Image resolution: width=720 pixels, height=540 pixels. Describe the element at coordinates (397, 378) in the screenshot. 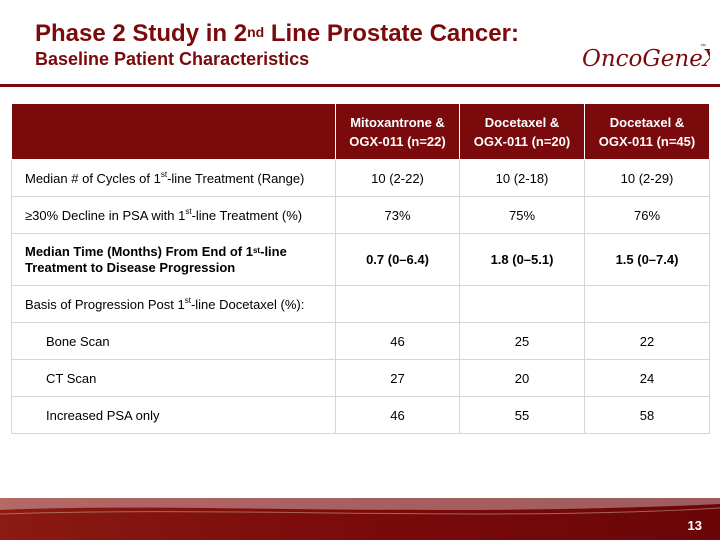

I see `table-cell: 27` at that location.